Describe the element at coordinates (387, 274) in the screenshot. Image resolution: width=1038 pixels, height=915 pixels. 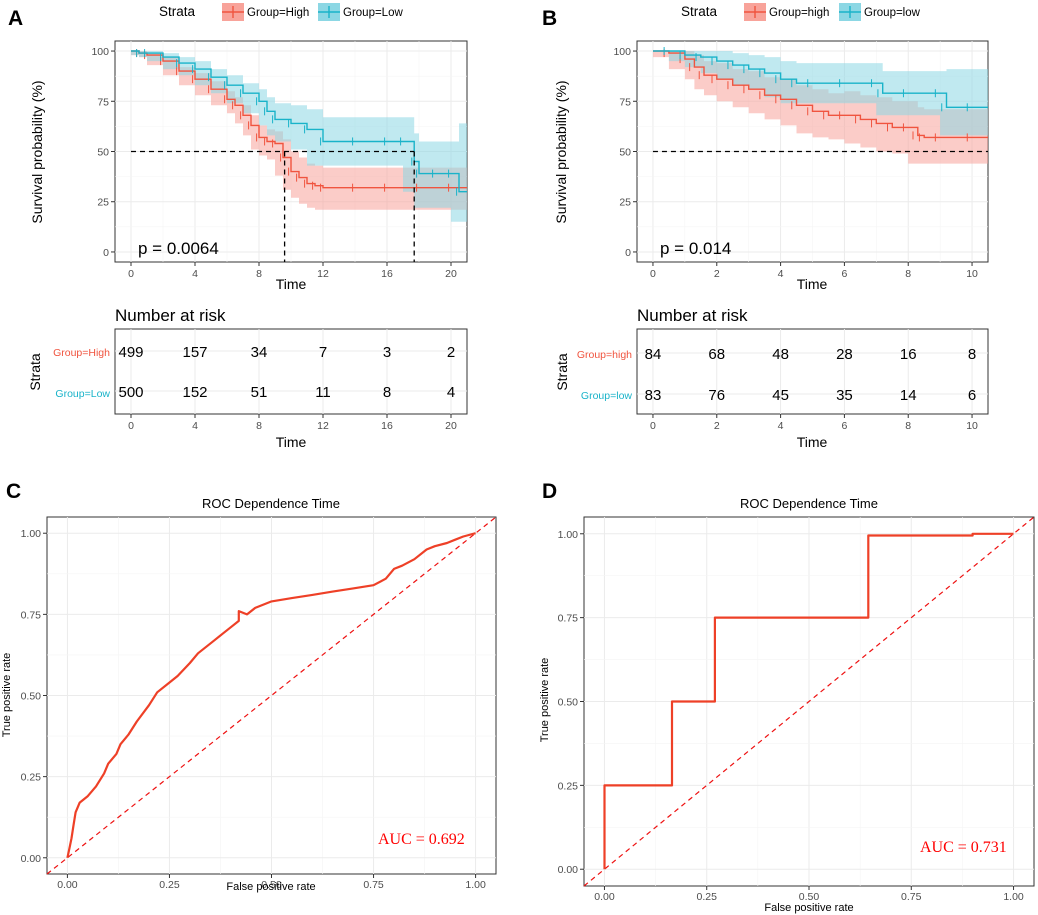
I see `x-tick-label: 16` at that location.